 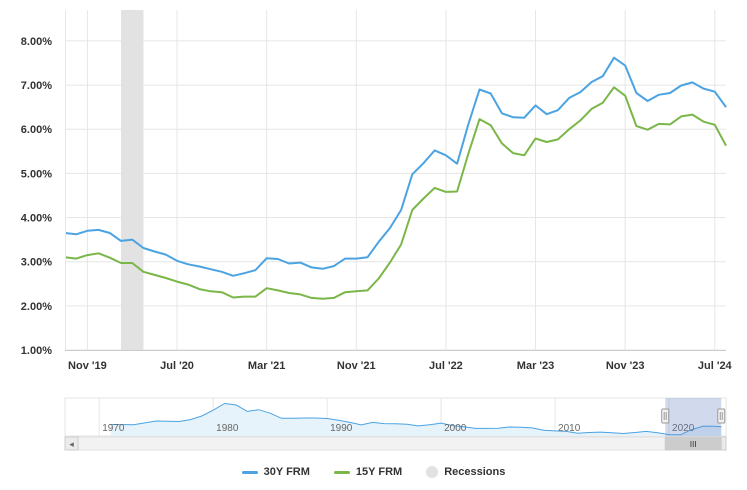 I want to click on x-tick-label: Jul '20, so click(x=177, y=366).